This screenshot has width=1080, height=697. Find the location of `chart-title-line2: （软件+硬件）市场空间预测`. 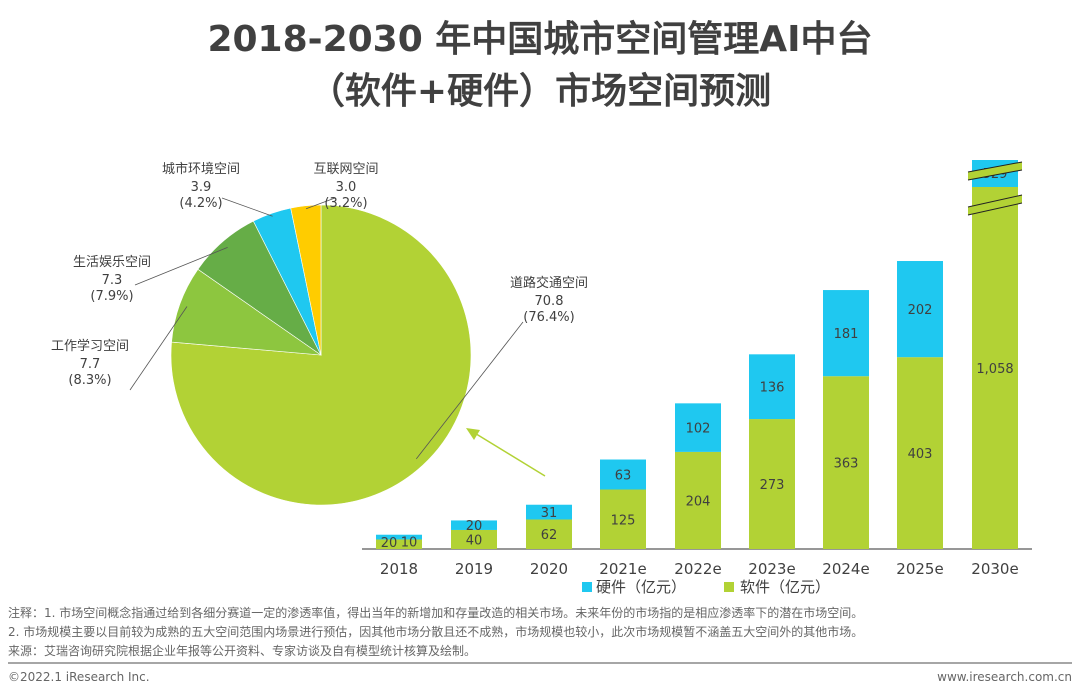

chart-title-line2: （软件+硬件）市场空间预测 is located at coordinates (540, 91).